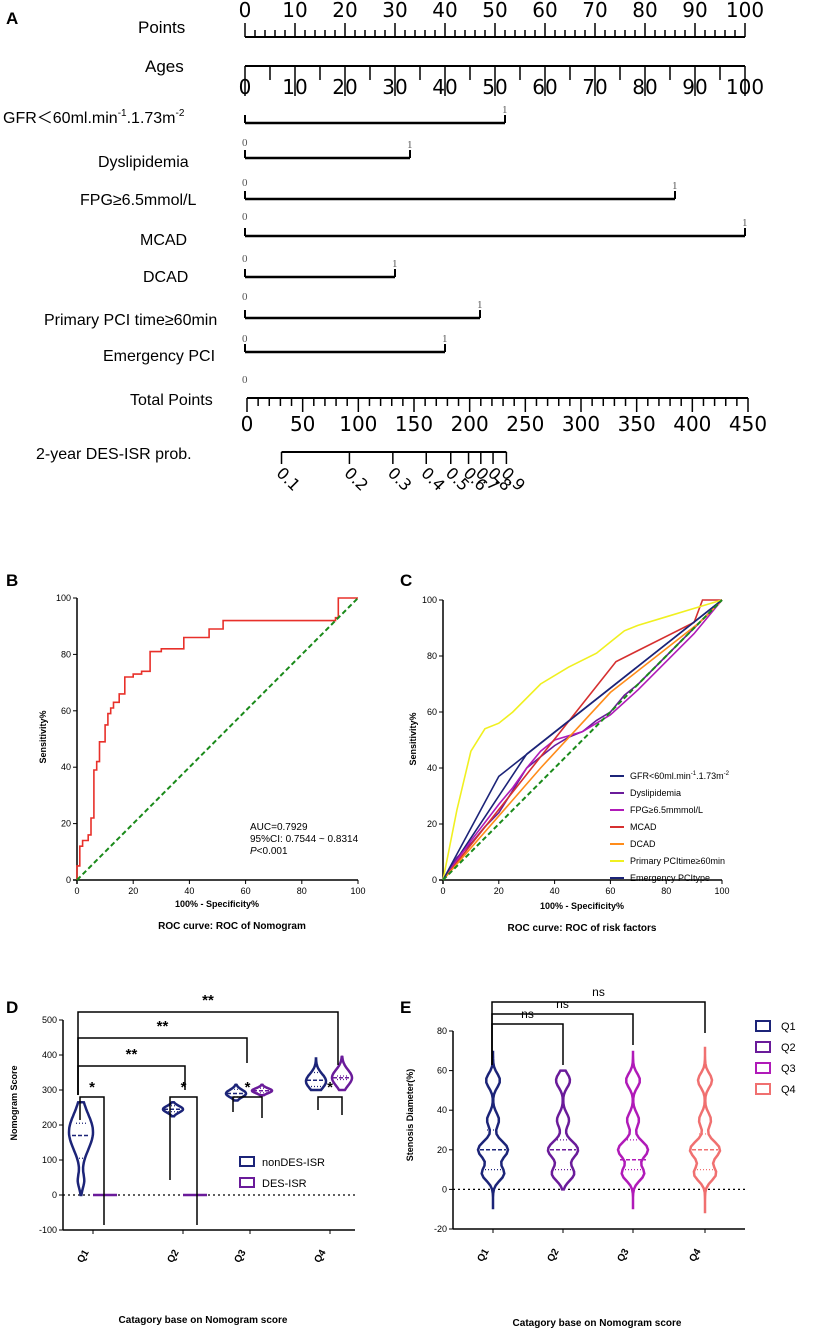  Describe the element at coordinates (643, 844) in the screenshot. I see `legend-dcad: DCAD` at that location.